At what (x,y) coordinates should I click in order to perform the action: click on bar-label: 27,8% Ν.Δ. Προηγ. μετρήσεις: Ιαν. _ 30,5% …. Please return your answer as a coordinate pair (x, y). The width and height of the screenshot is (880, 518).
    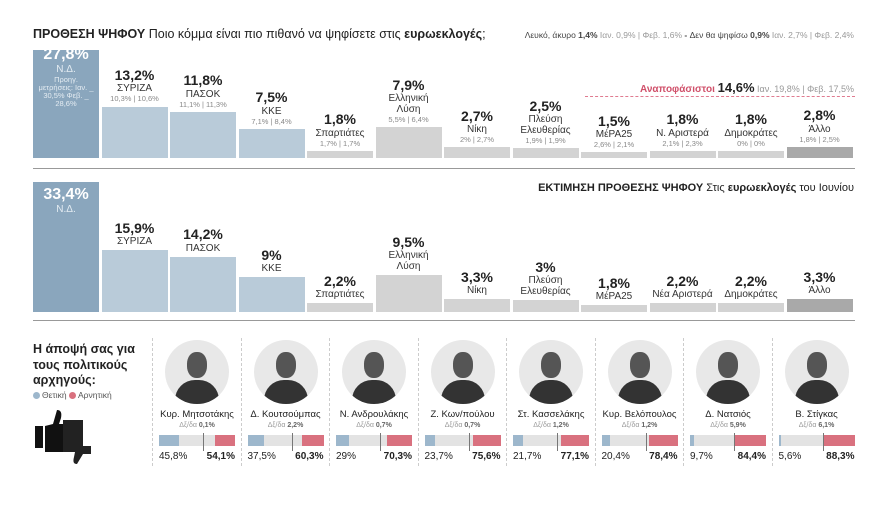
    Looking at the image, I should click on (66, 77).